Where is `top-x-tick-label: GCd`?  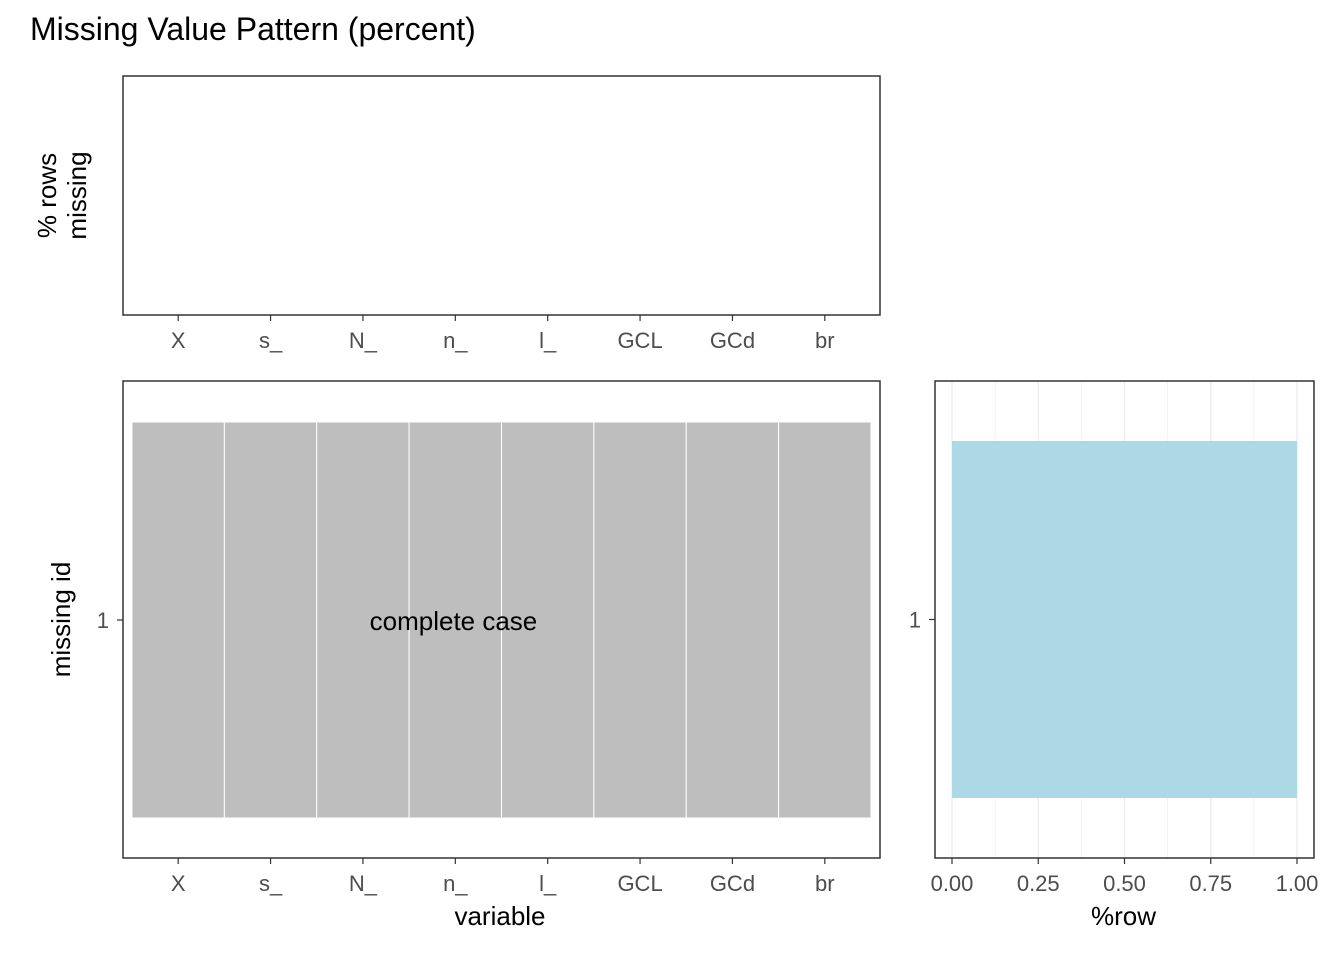
top-x-tick-label: GCd is located at coordinates (732, 340).